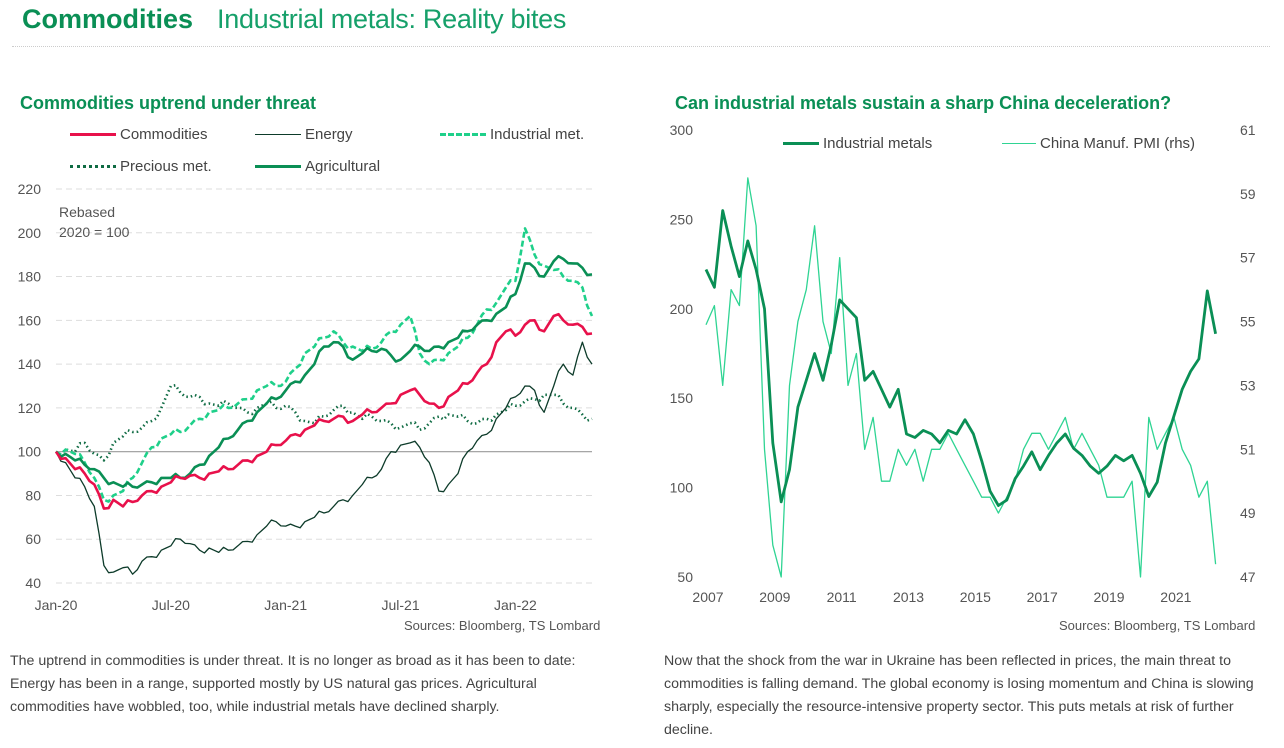 The width and height of the screenshot is (1284, 748). What do you see at coordinates (304, 134) in the screenshot?
I see `legend-energy: Energy` at bounding box center [304, 134].